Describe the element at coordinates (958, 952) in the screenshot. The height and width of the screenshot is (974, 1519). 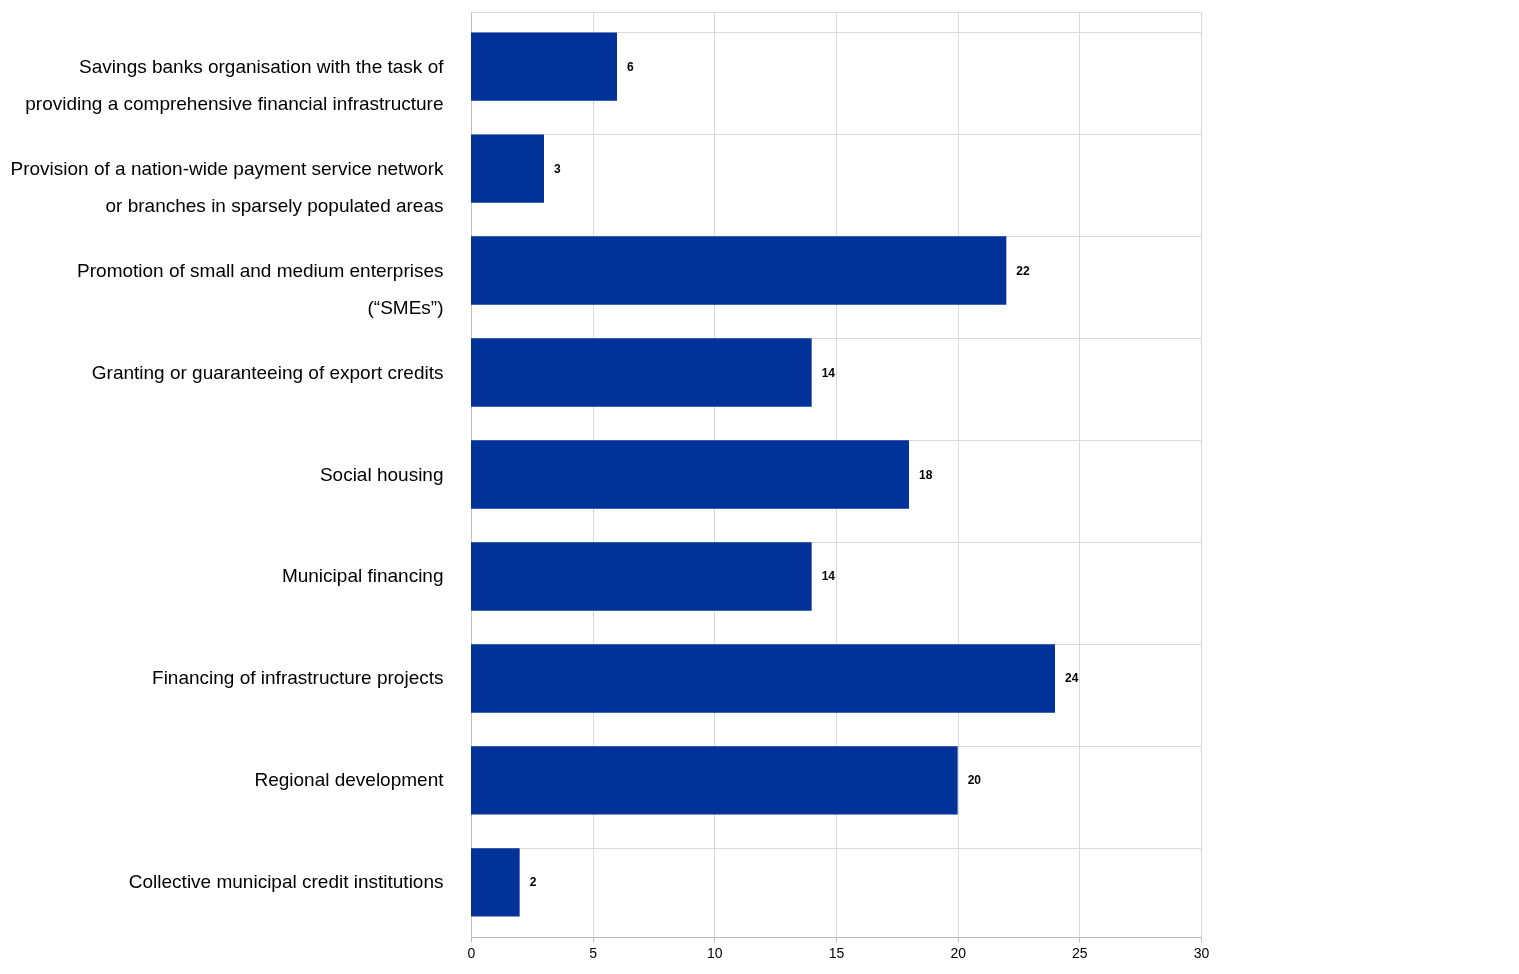
I see `x-tick-label: 20` at that location.